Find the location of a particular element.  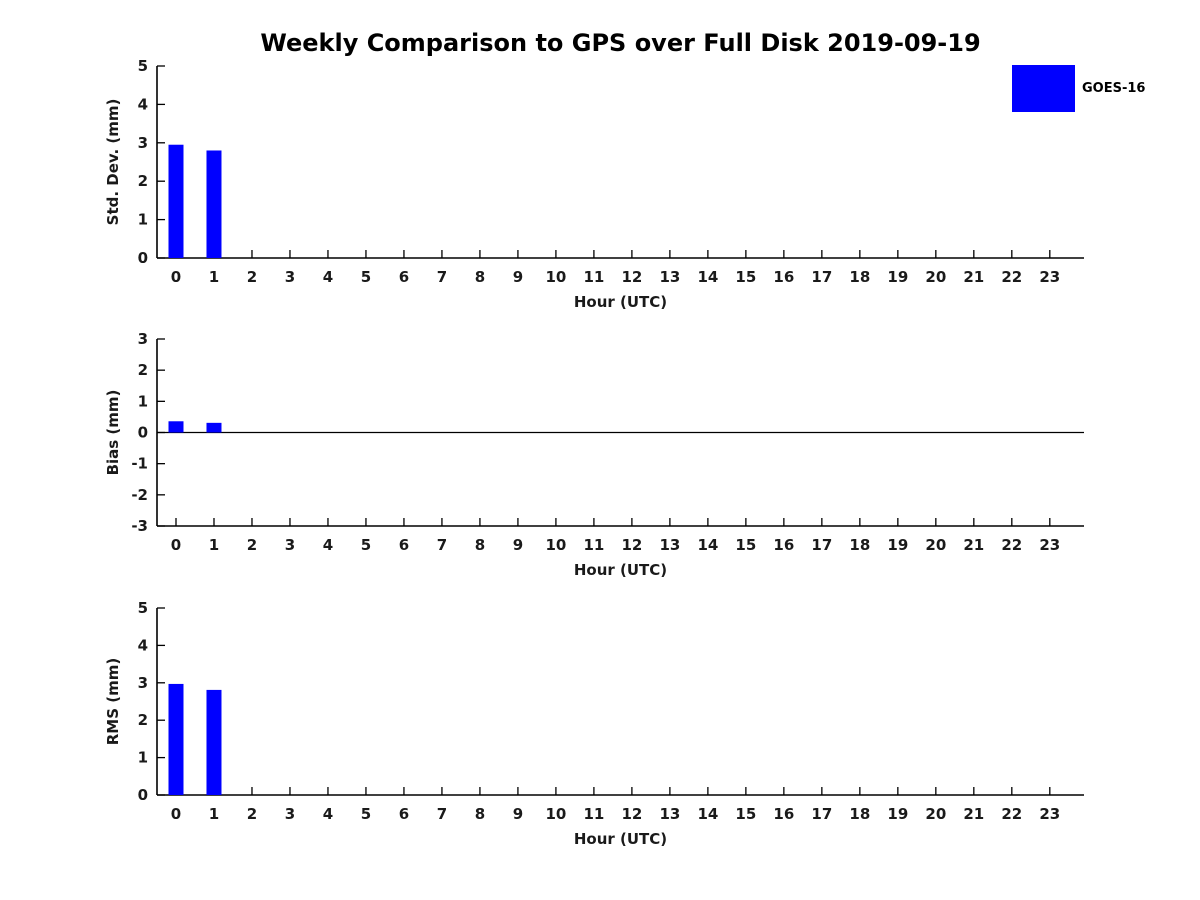

y-axis-label: Std. Dev. (mm) is located at coordinates (113, 162).